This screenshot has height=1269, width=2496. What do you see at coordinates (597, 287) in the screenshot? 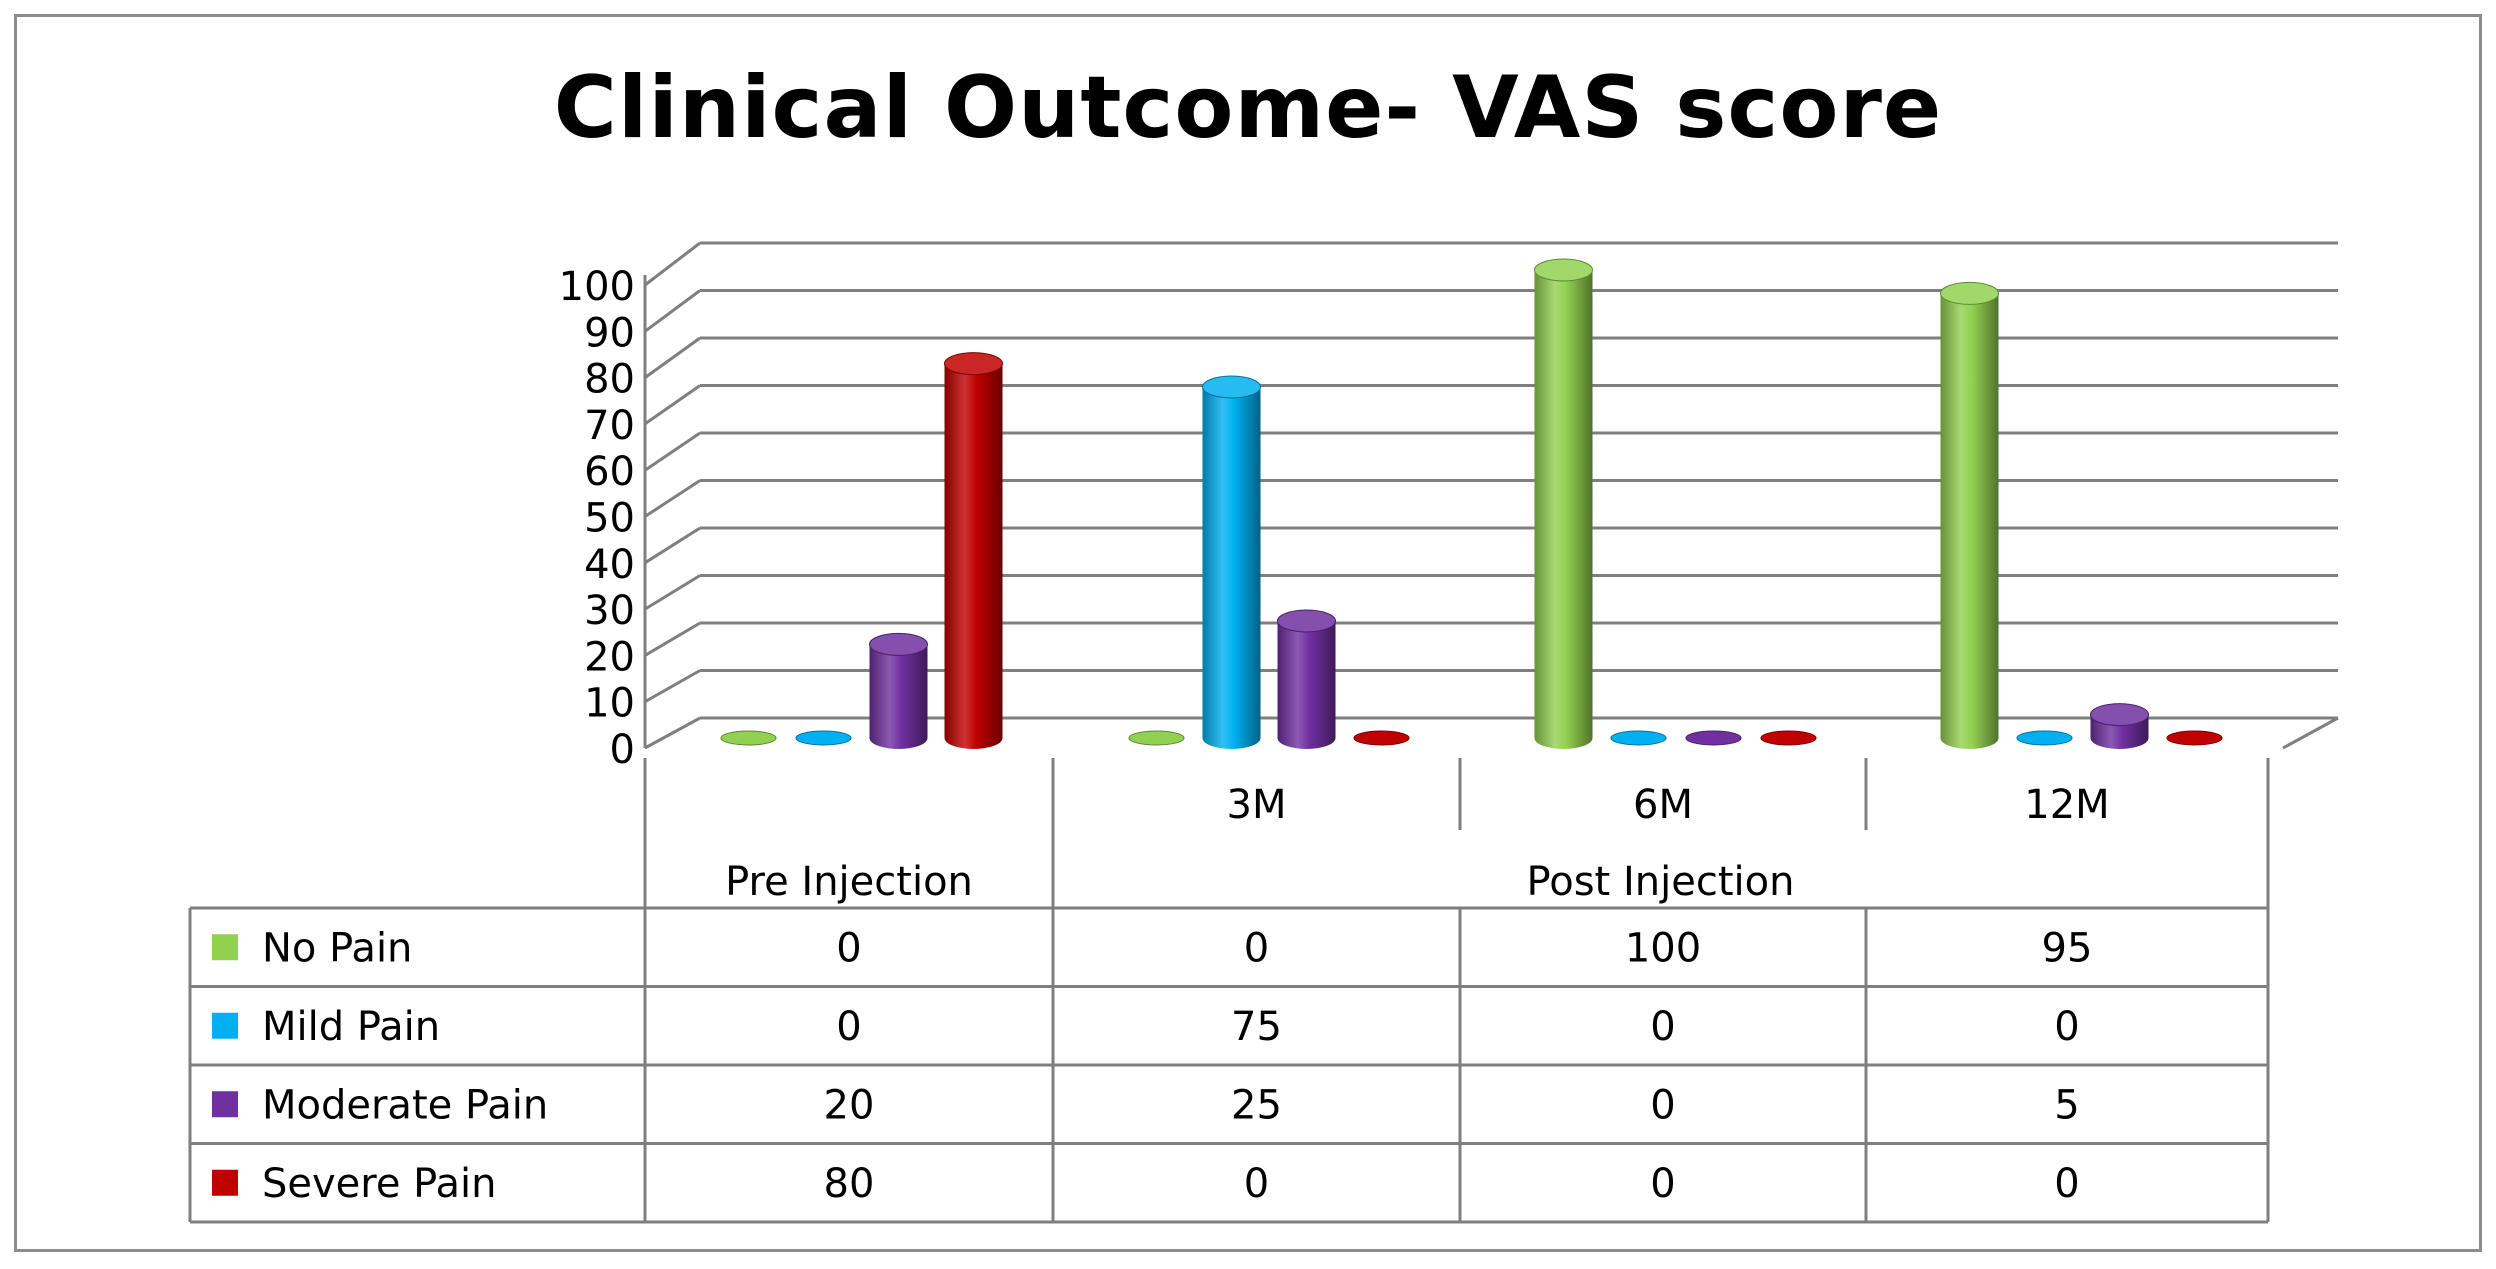
I see `y-tick-label: 100` at bounding box center [597, 287].